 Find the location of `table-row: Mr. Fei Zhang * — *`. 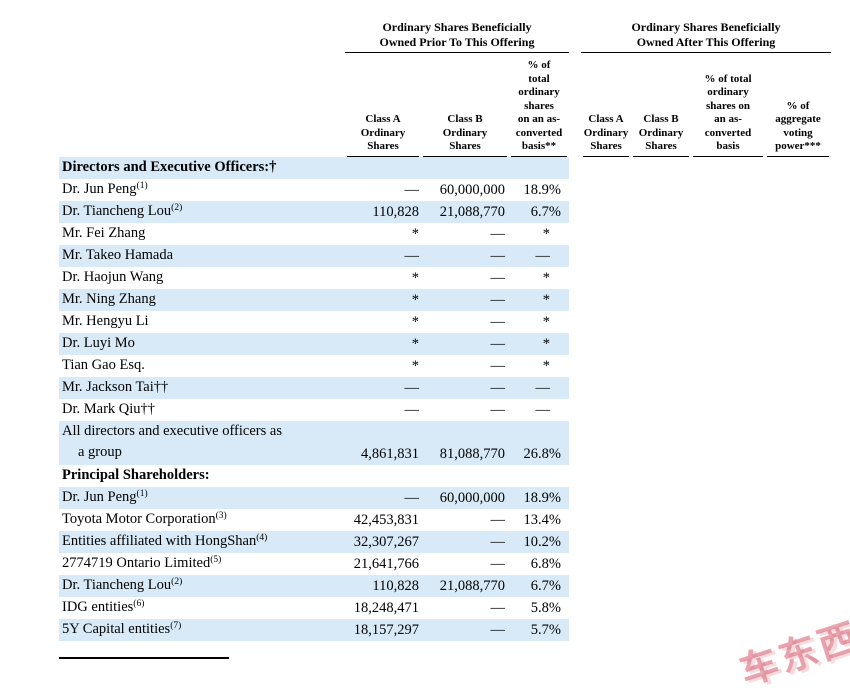

table-row: Mr. Fei Zhang * — * is located at coordinates (445, 234).